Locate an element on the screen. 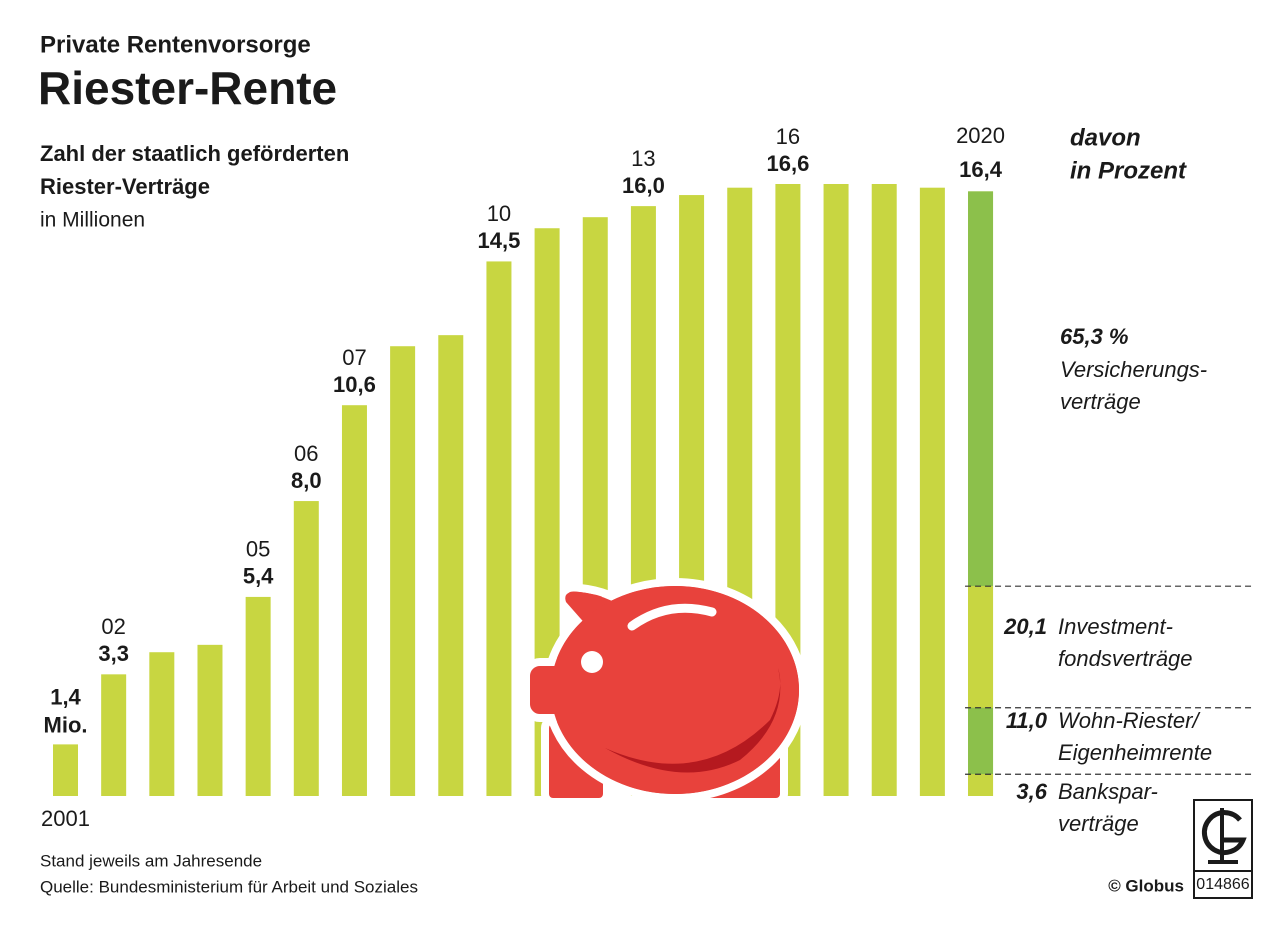 The height and width of the screenshot is (928, 1280). value-label: 14,5 is located at coordinates (499, 240).